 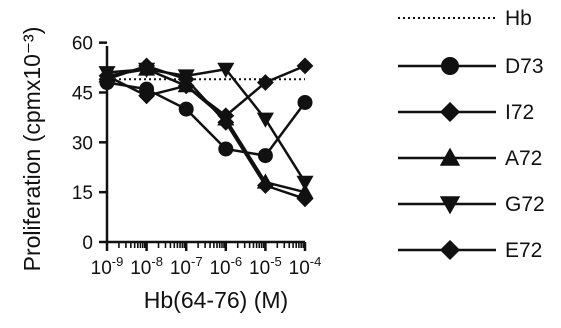 I want to click on legend-item-a72: A72, so click(x=470, y=158).